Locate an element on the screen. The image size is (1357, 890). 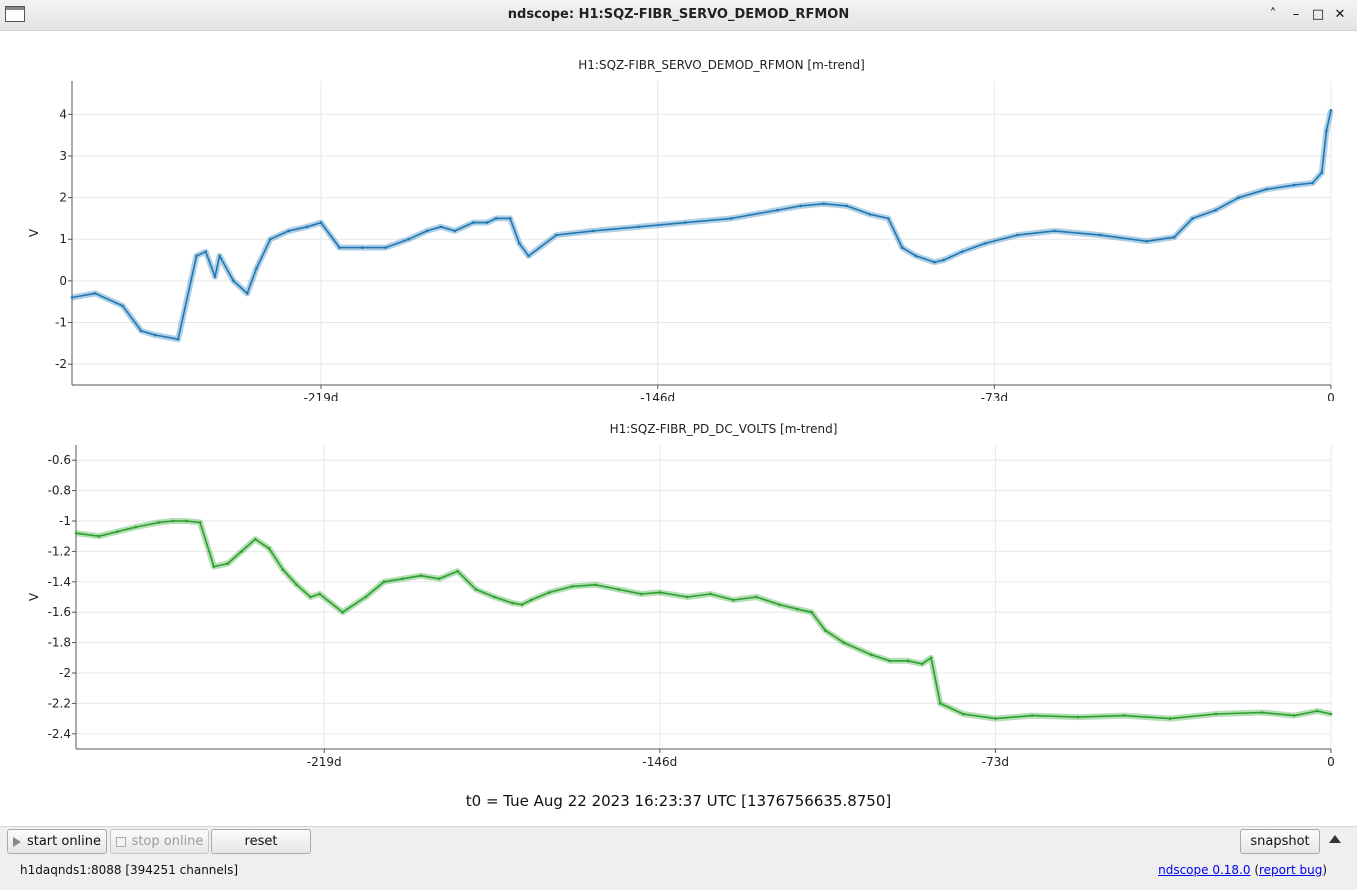
snapshot-label: snapshot is located at coordinates (1280, 841).